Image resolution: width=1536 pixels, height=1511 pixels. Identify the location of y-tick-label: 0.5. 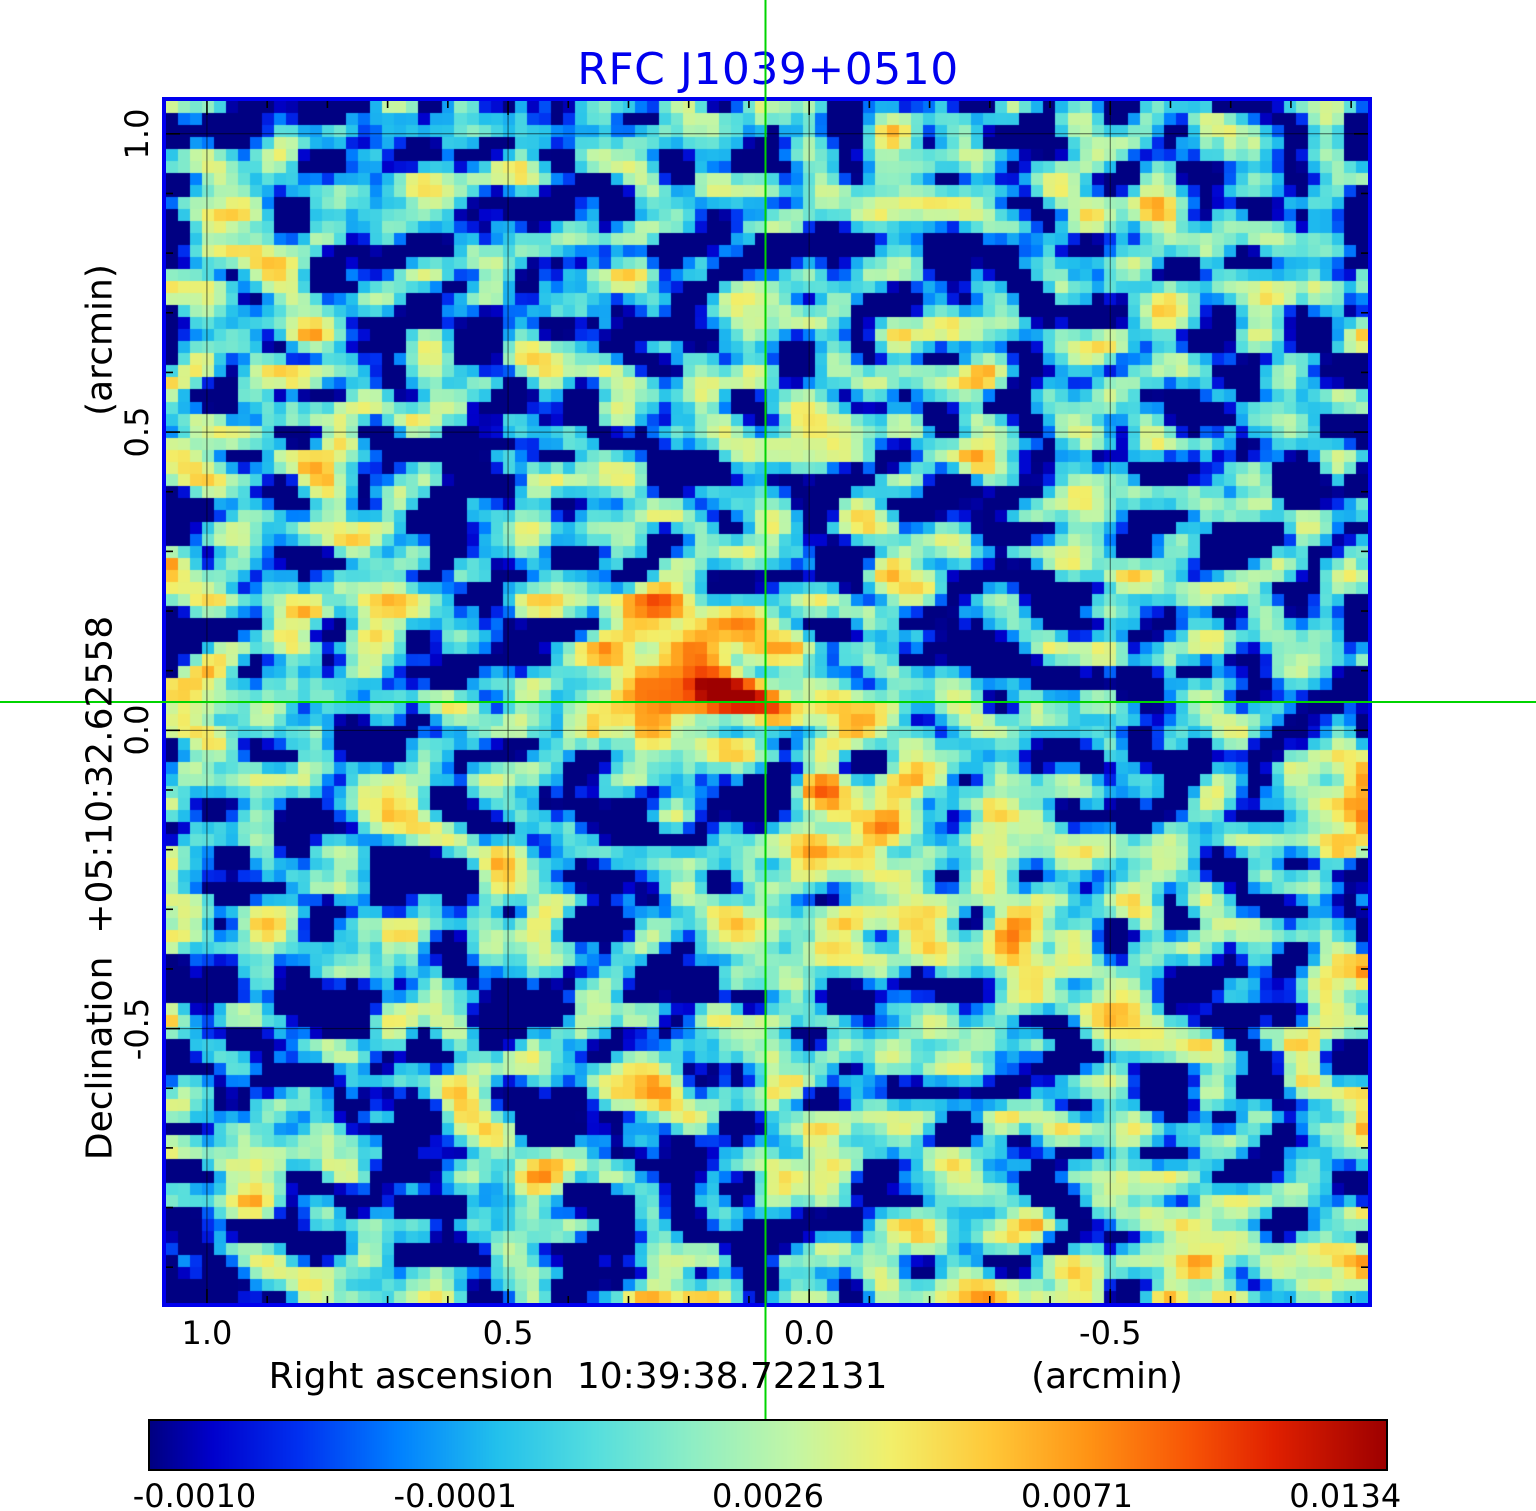
(137, 432).